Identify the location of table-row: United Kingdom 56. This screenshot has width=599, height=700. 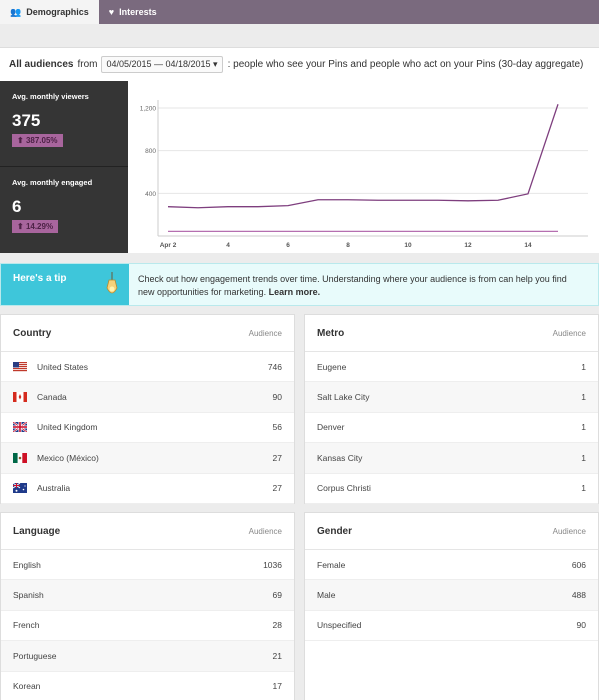
(147, 428).